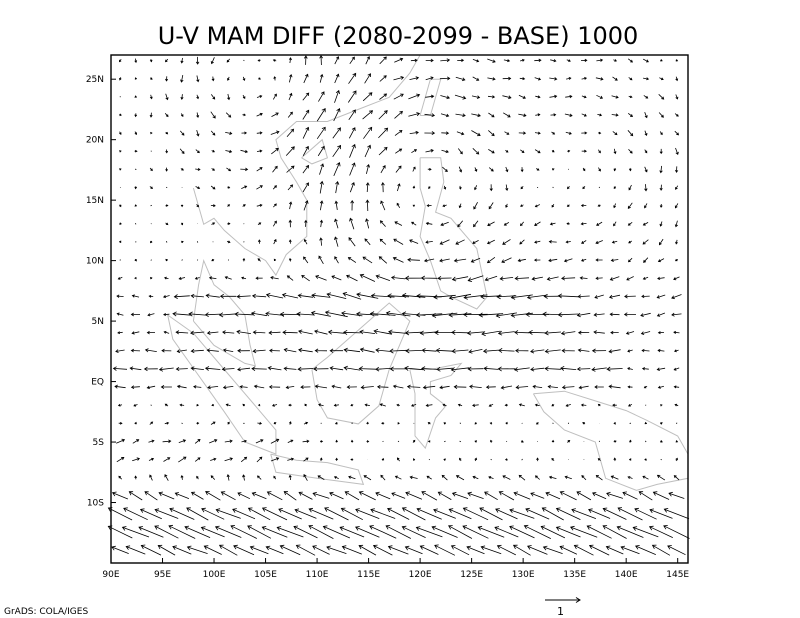 The height and width of the screenshot is (618, 800). I want to click on coastline, so click(315, 151).